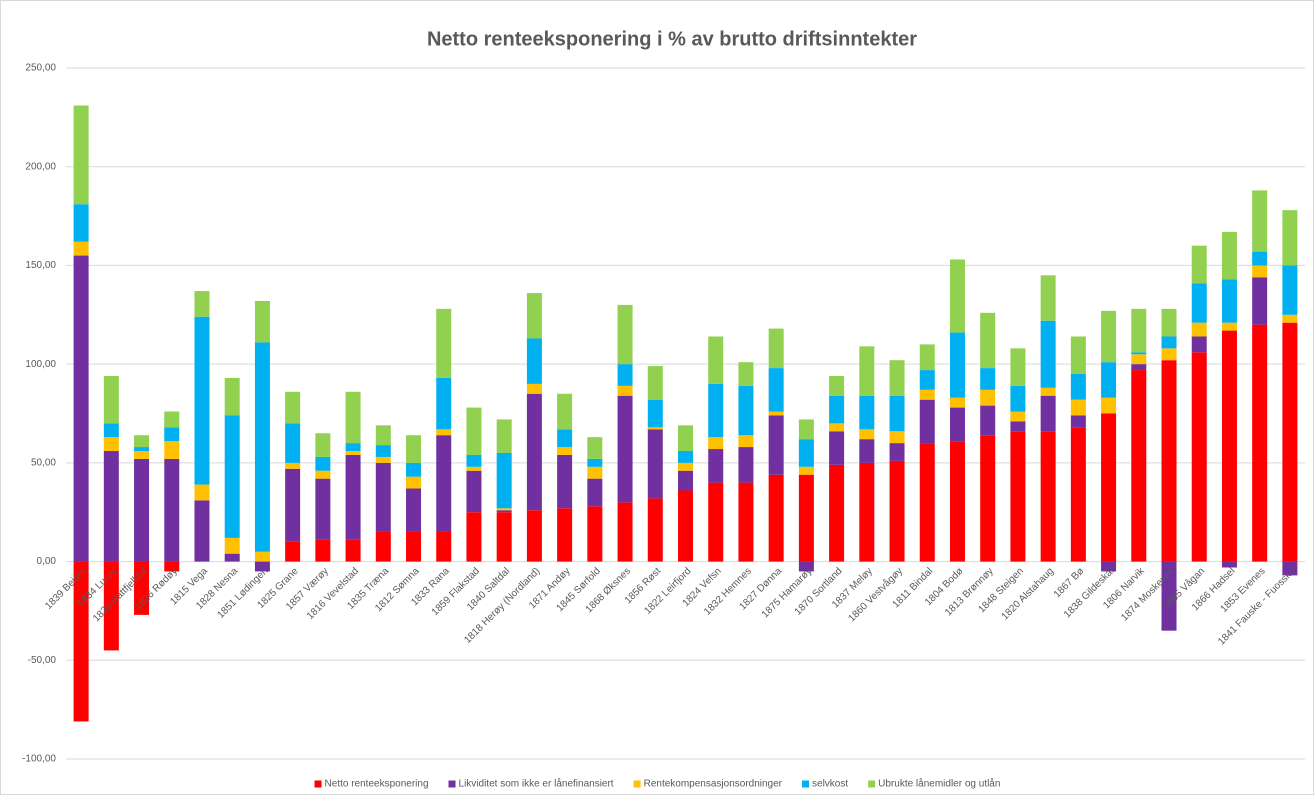 This screenshot has width=1315, height=796. What do you see at coordinates (830, 784) in the screenshot?
I see `legend-label: selvkost` at bounding box center [830, 784].